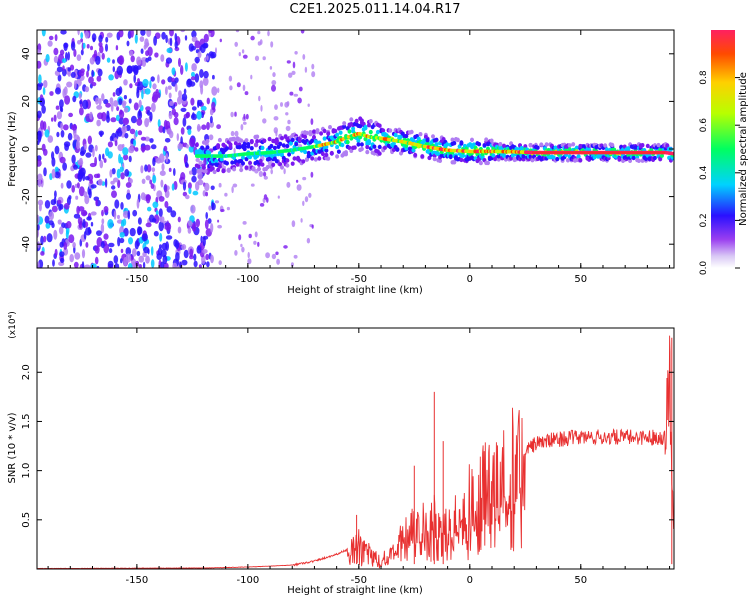  Describe the element at coordinates (704, 77) in the screenshot. I see `colorbar-tick-label: 0.8` at that location.